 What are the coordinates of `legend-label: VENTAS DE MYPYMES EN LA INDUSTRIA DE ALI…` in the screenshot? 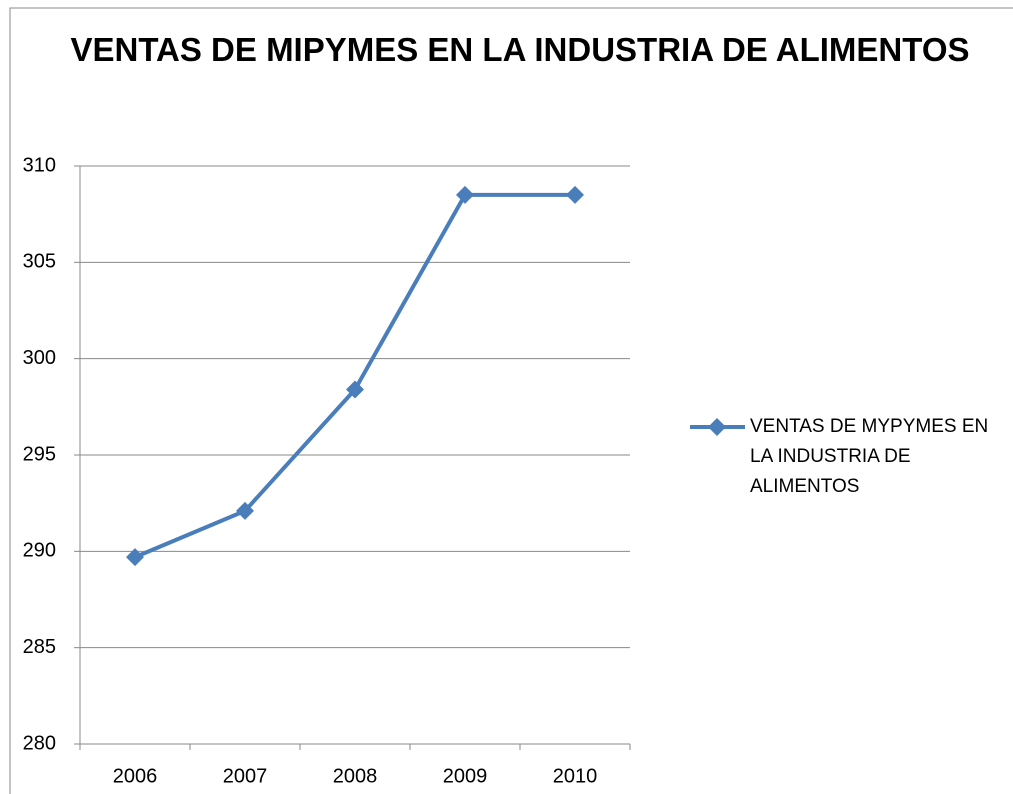 It's located at (869, 456).